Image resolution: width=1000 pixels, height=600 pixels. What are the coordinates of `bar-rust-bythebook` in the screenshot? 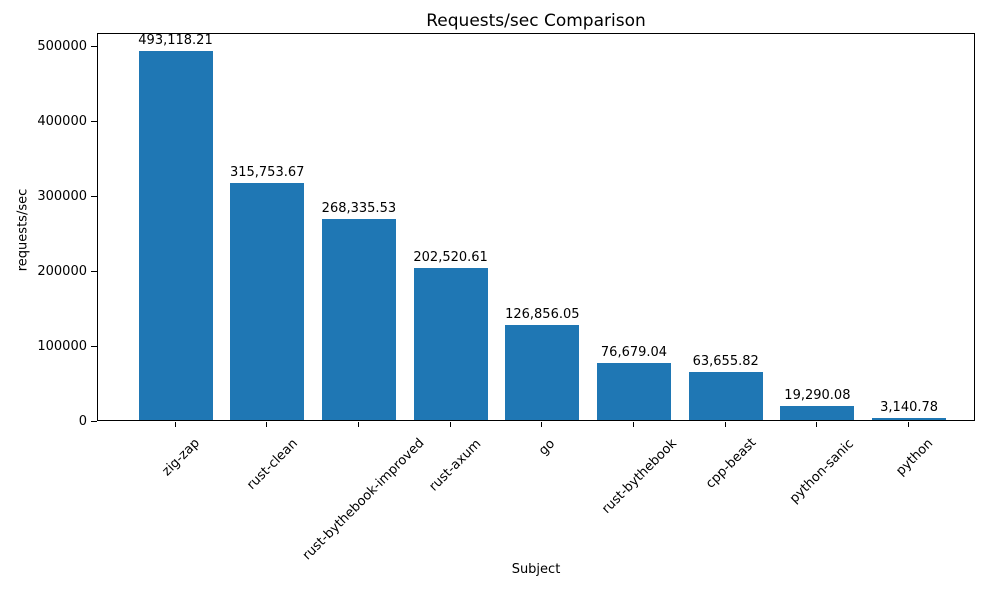 It's located at (634, 391).